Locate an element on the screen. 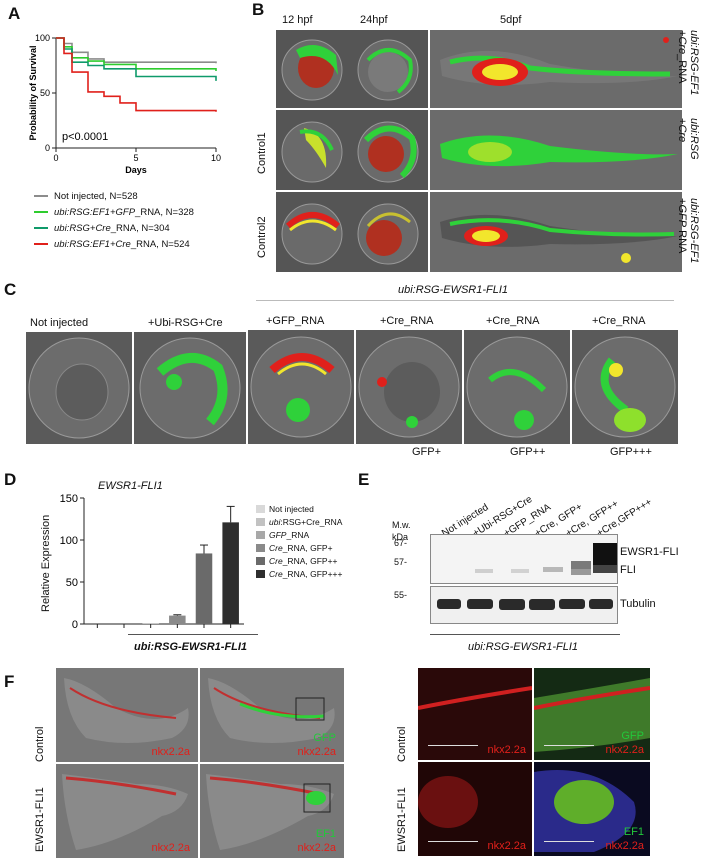  c-img-gfp-rna is located at coordinates (301, 387).